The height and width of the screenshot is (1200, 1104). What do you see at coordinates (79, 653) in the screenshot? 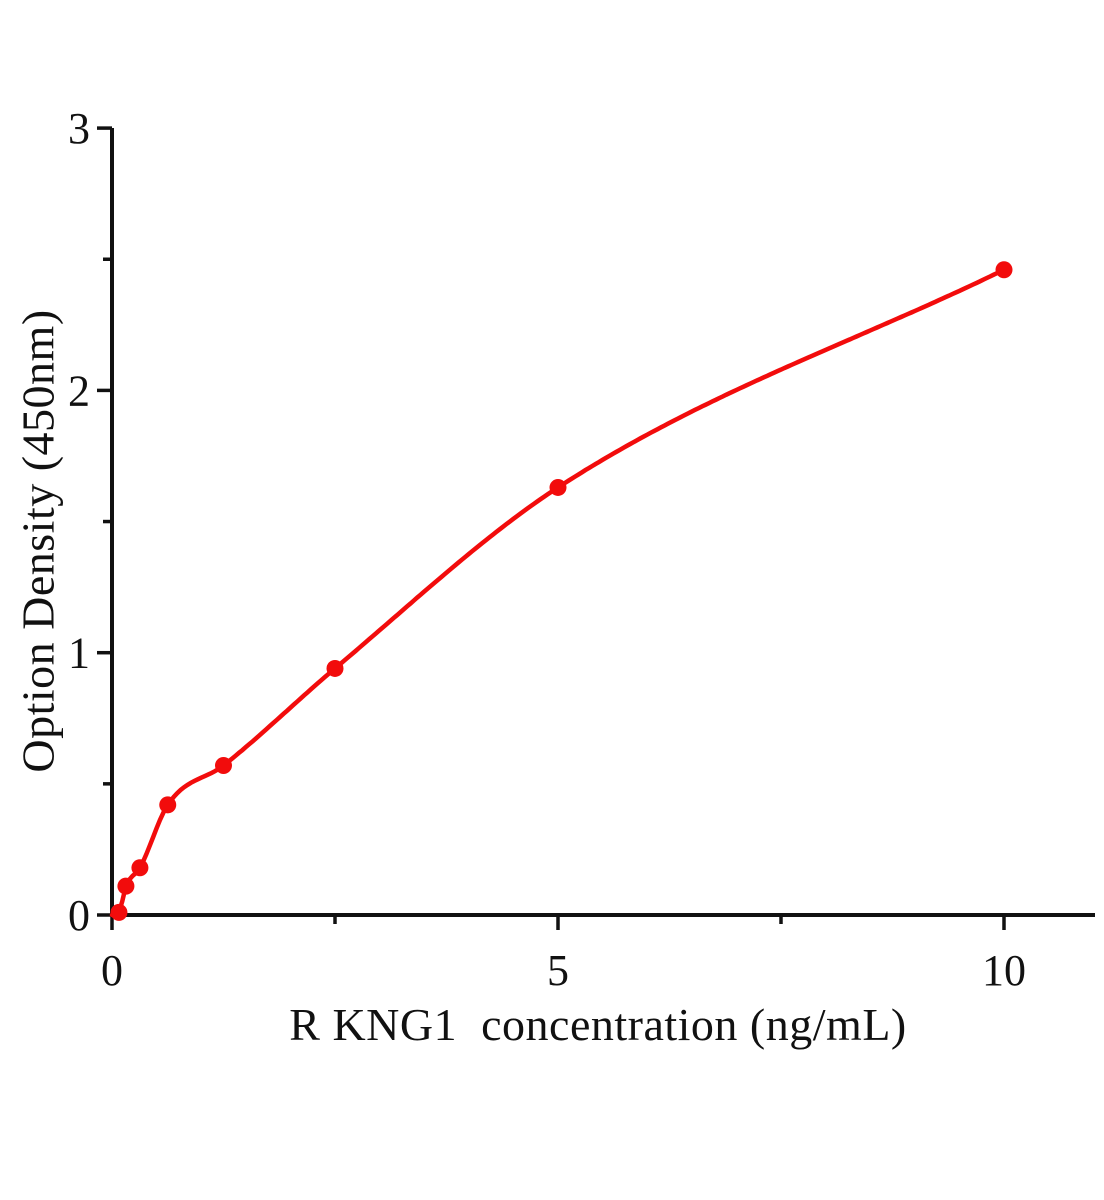
I see `y-tick-label: 1` at bounding box center [79, 653].